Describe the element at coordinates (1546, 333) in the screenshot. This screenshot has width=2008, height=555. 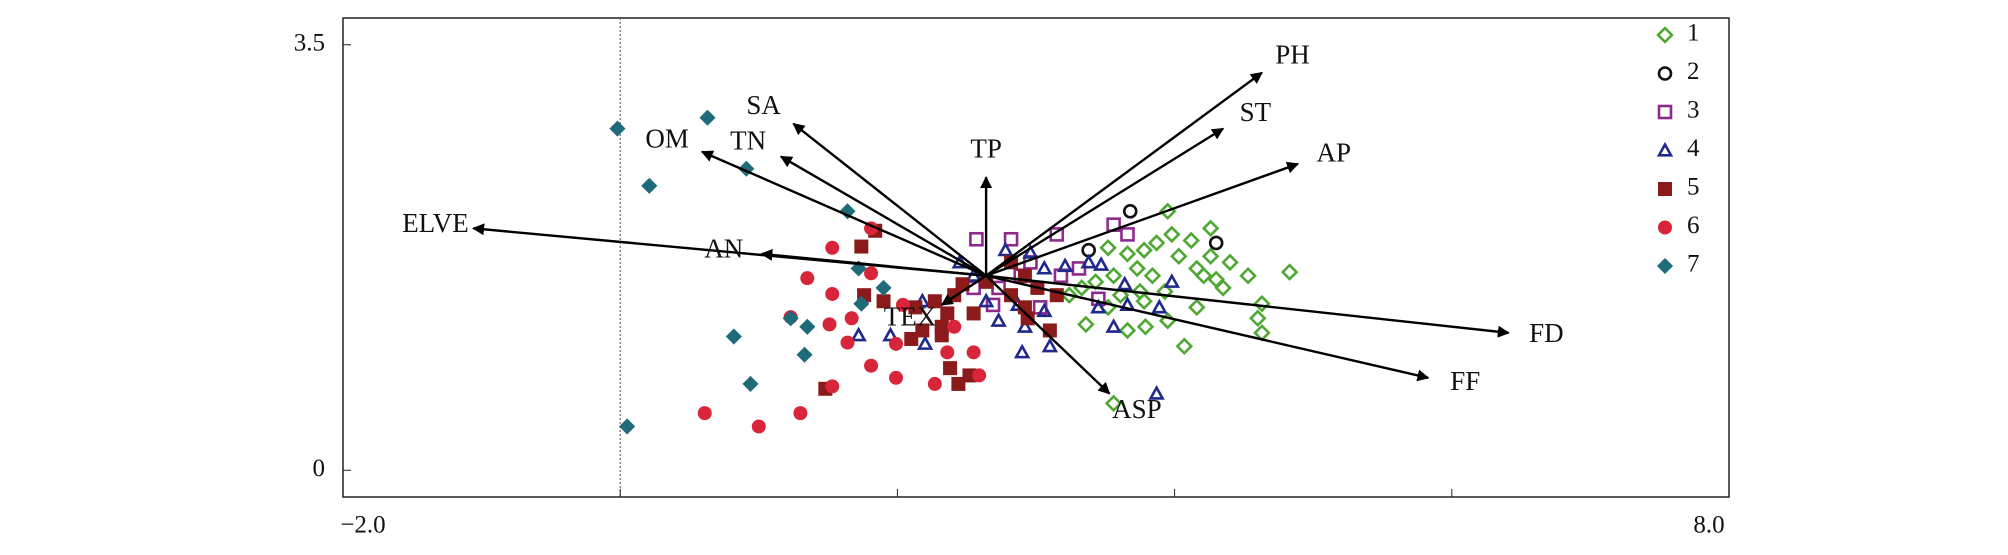
I see `vector-label: FD` at that location.